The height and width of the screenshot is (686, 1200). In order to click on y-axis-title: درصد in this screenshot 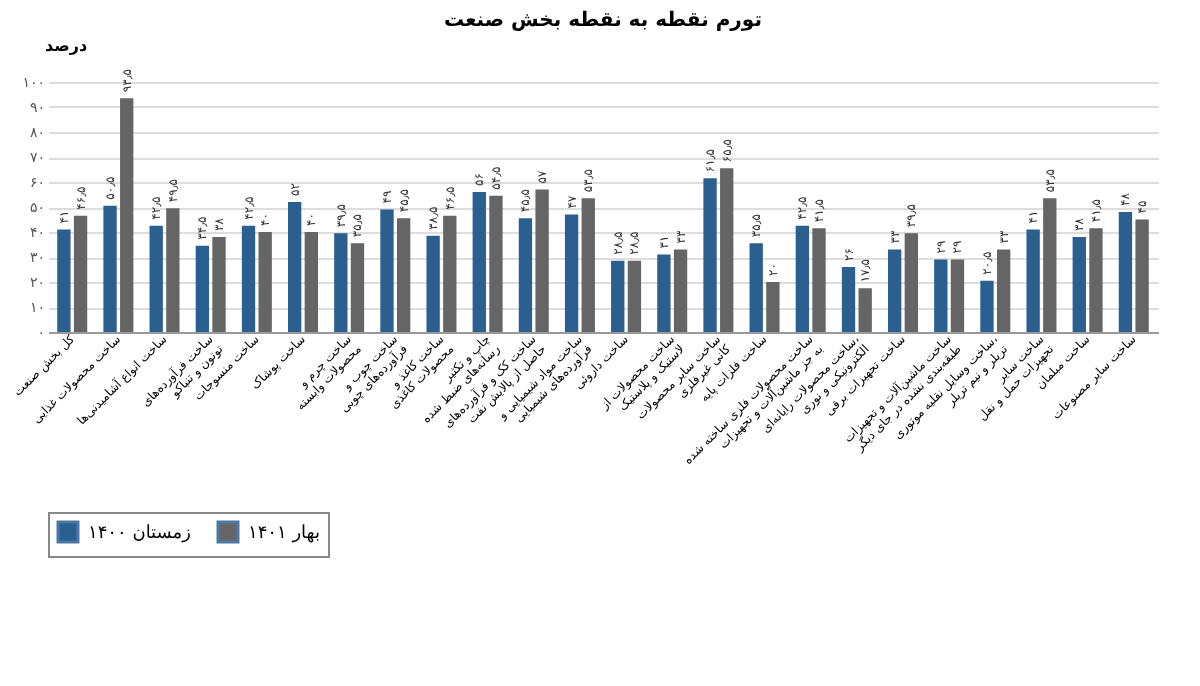, I will do `click(66, 46)`.